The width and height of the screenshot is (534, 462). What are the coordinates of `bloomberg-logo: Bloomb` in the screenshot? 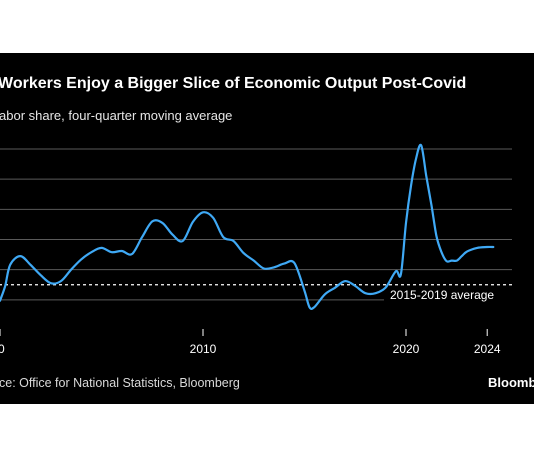 It's located at (511, 382).